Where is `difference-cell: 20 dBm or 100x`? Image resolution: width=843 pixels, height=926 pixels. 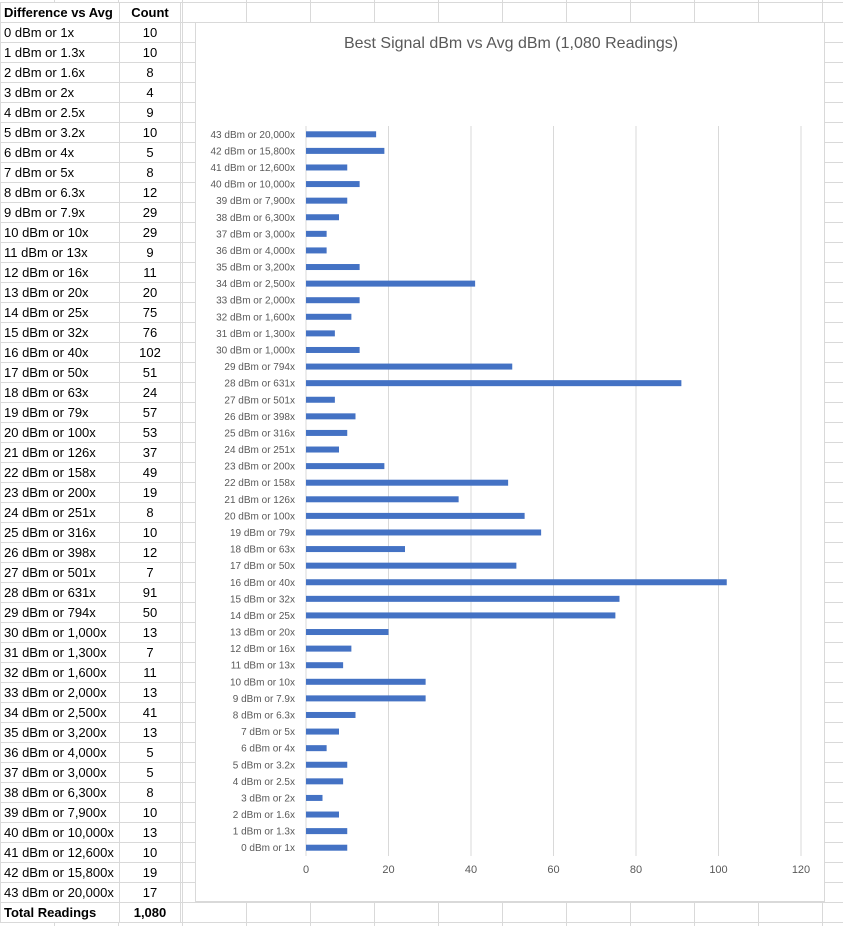
difference-cell: 20 dBm or 100x is located at coordinates (60, 432).